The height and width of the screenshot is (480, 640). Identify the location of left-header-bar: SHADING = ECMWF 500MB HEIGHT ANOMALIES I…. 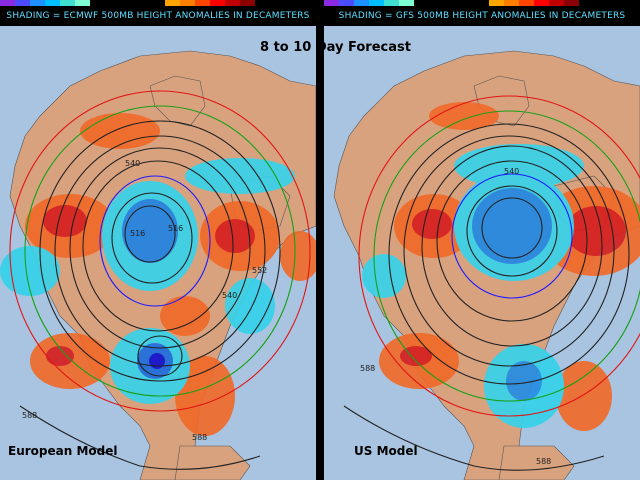
(158, 13).